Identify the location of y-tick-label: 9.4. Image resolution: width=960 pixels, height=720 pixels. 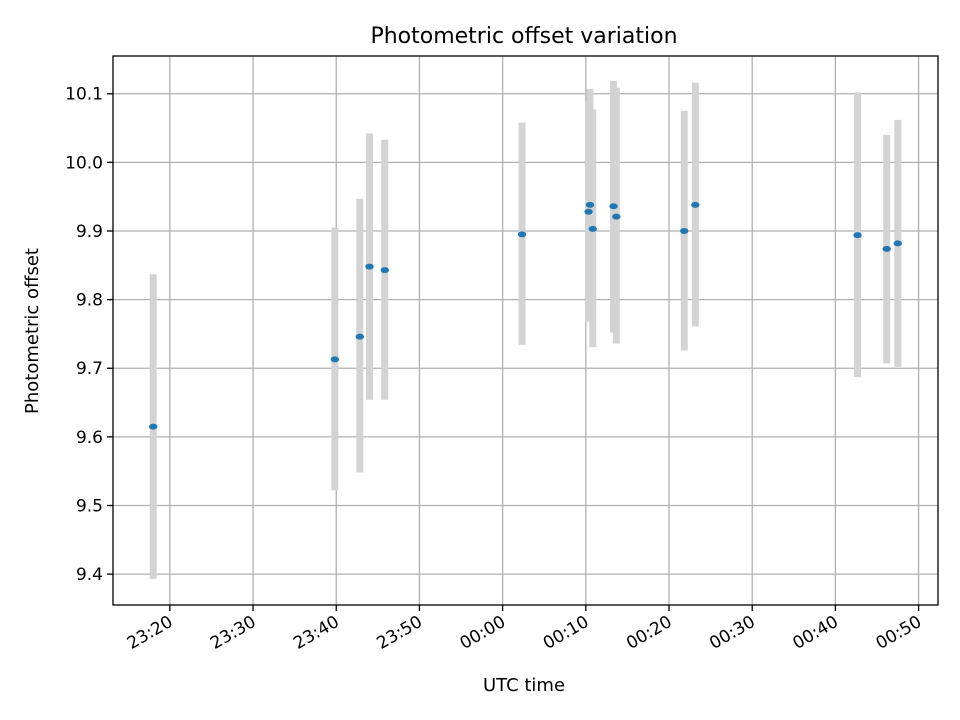
(89, 575).